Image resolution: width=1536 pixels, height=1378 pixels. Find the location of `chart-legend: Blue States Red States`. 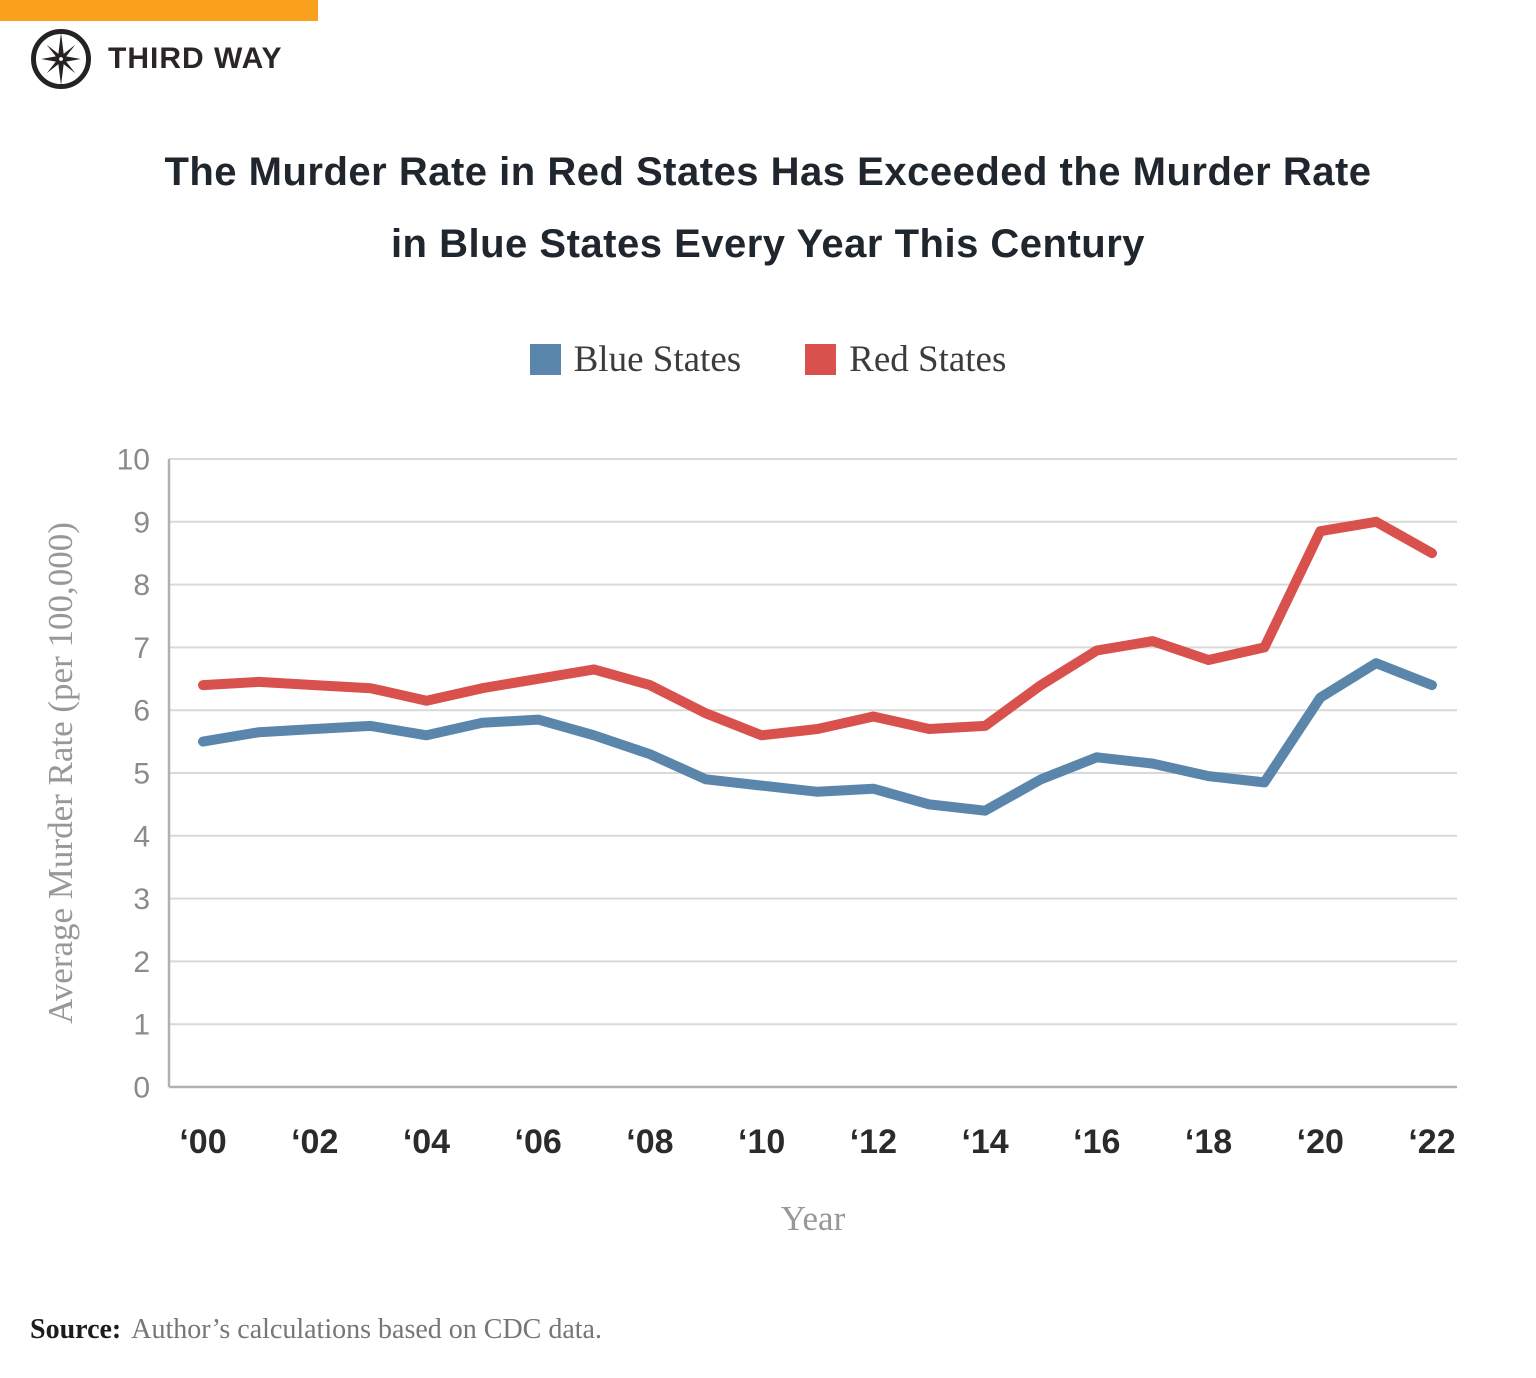

chart-legend: Blue States Red States is located at coordinates (768, 359).